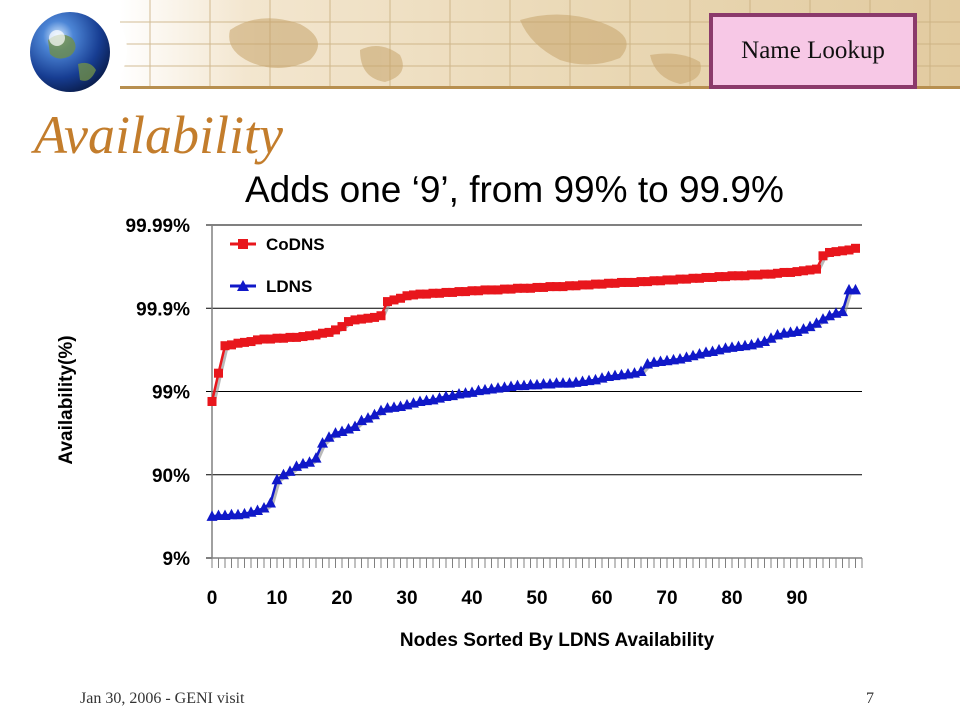 This screenshot has height=720, width=960. What do you see at coordinates (731, 598) in the screenshot?
I see `x-tick-label: 80` at bounding box center [731, 598].